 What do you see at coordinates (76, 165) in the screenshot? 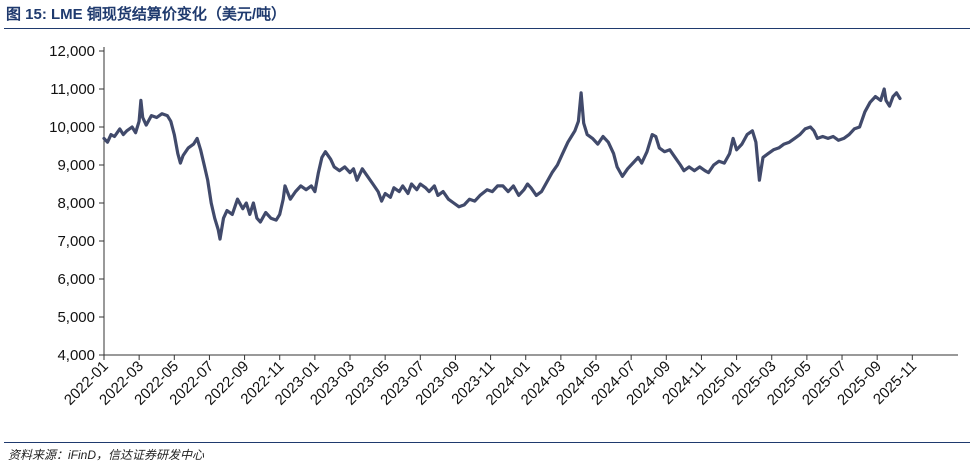
I see `y-tick-label: 9,000` at bounding box center [76, 165].